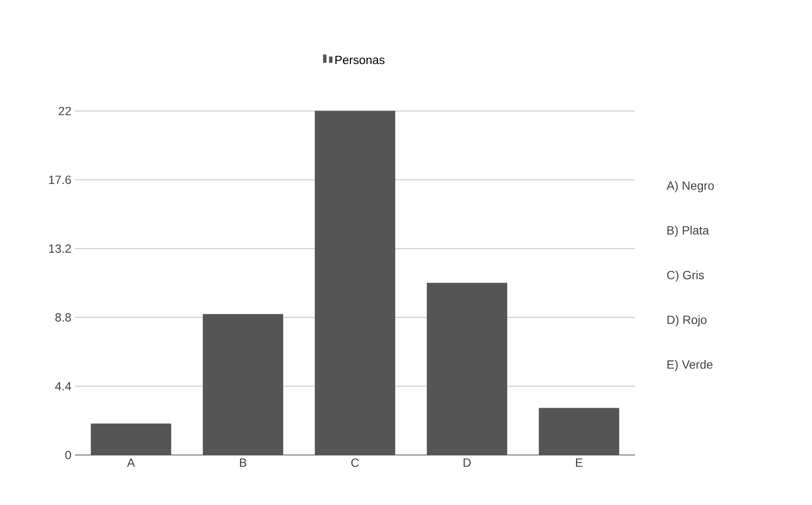 The image size is (812, 505). I want to click on y-tick-label: 8.8, so click(63, 317).